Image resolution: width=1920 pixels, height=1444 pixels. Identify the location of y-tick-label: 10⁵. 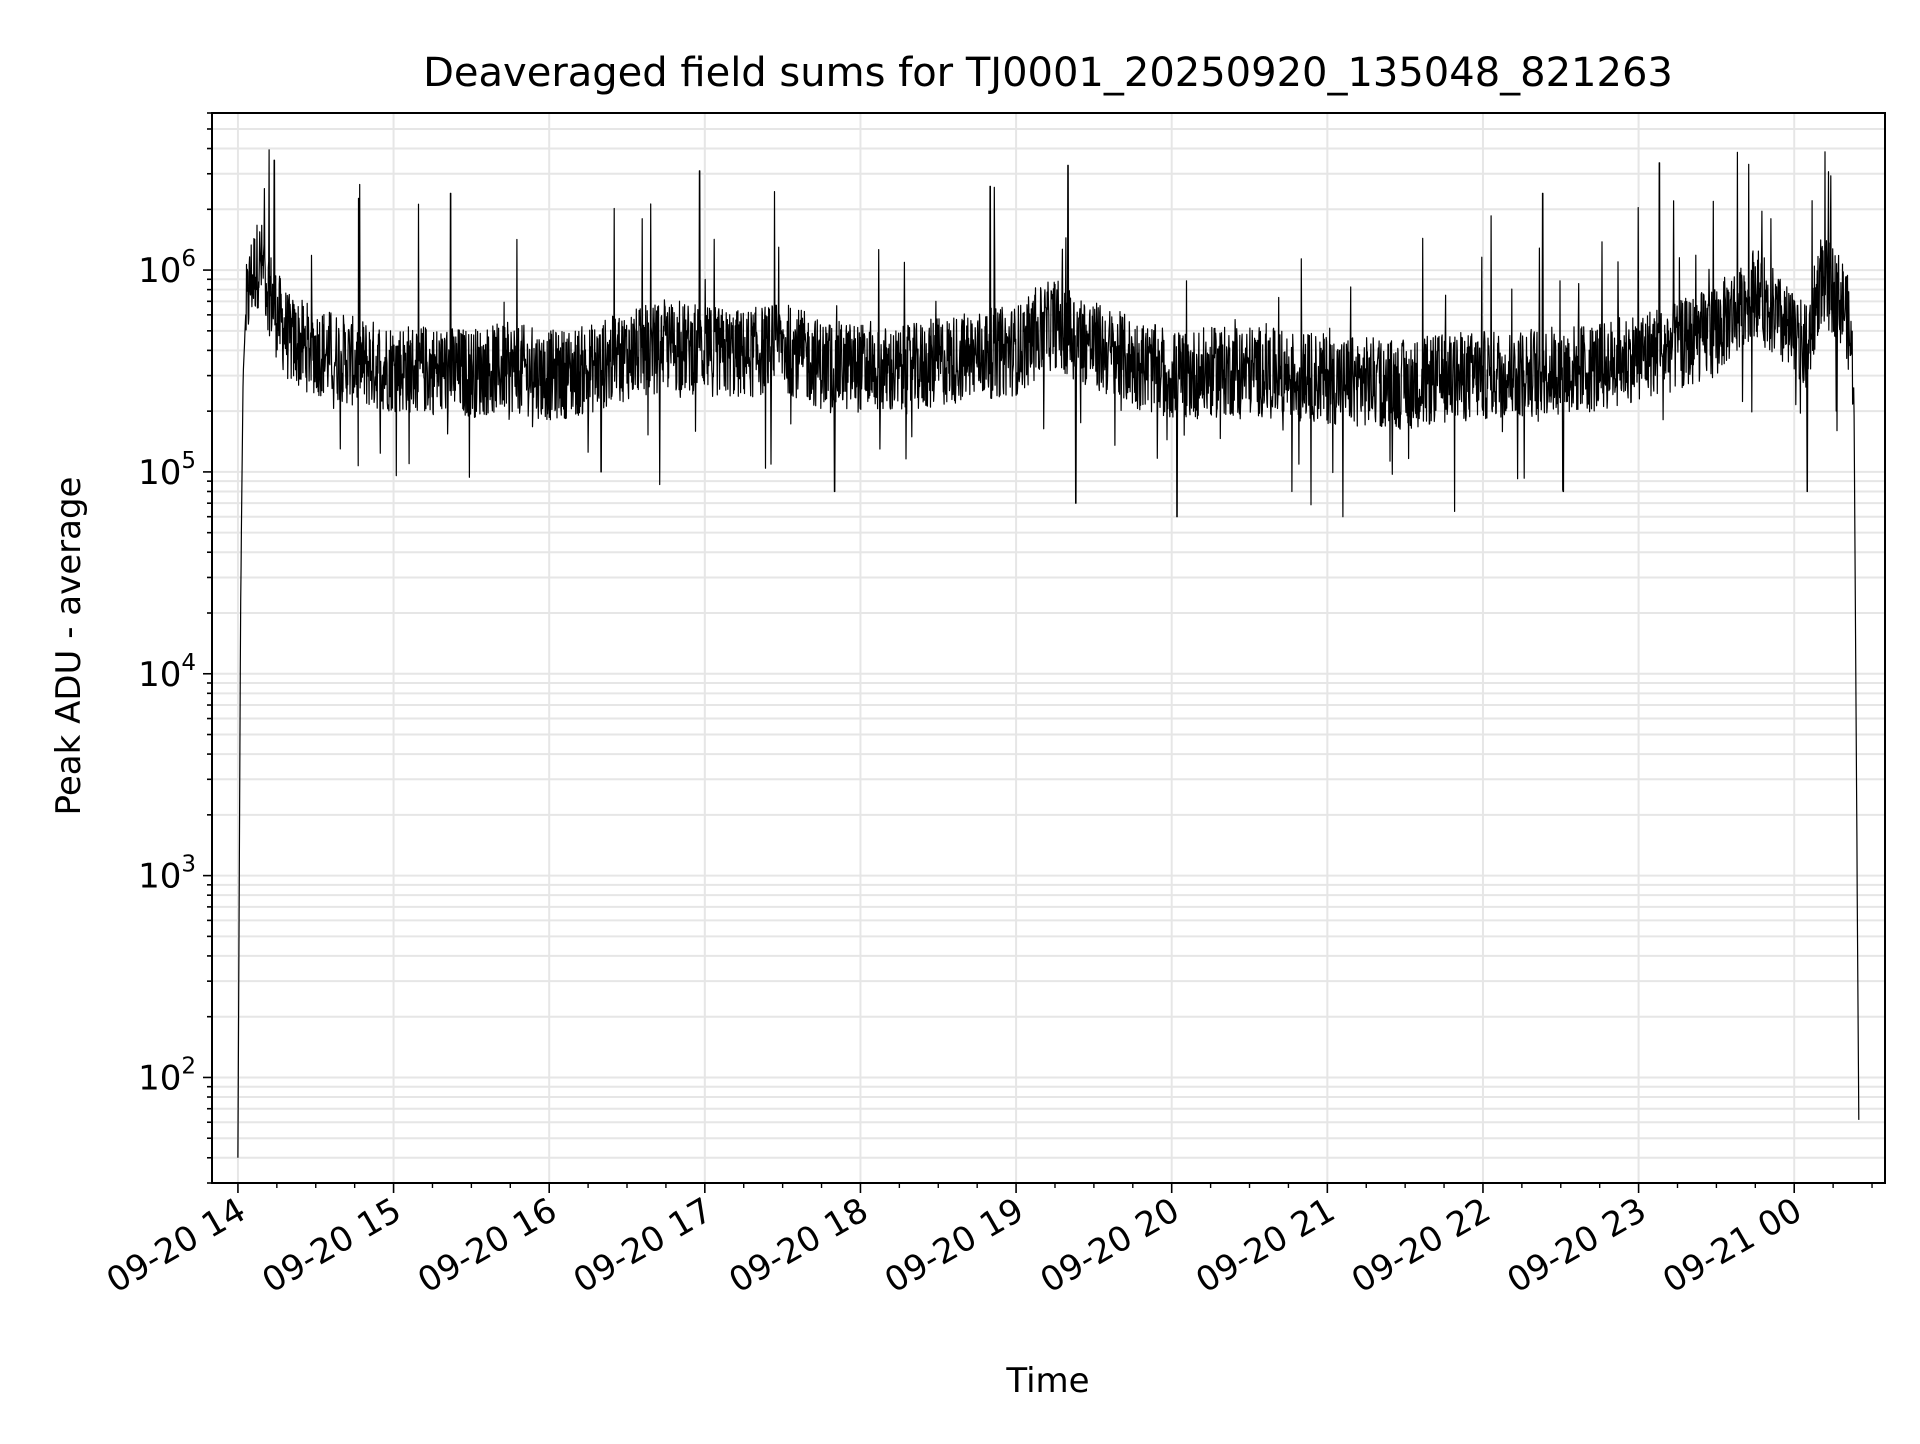
(167, 470).